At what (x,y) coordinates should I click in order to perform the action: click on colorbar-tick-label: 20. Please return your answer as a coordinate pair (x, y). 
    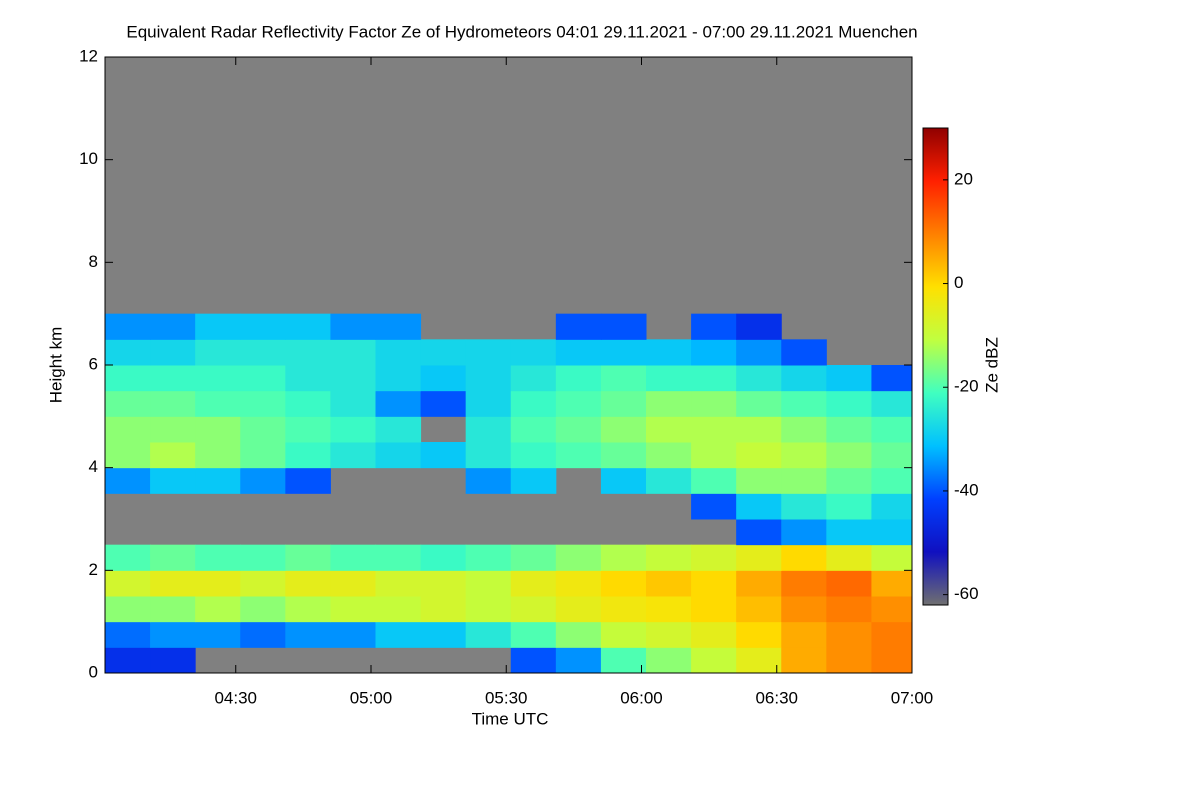
    Looking at the image, I should click on (963, 178).